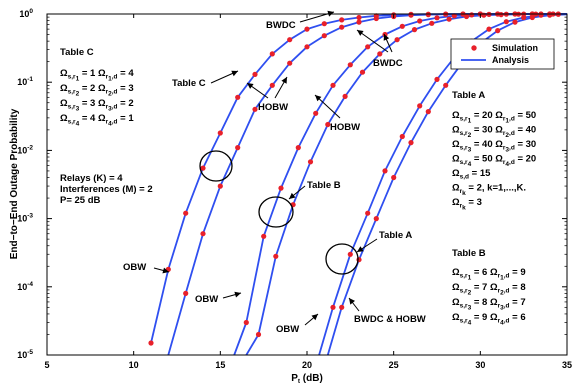 This screenshot has width=574, height=389. What do you see at coordinates (97, 105) in the screenshot?
I see `table-c-line: Ωs,r3 = 3 Ωr3,d = 2` at bounding box center [97, 105].